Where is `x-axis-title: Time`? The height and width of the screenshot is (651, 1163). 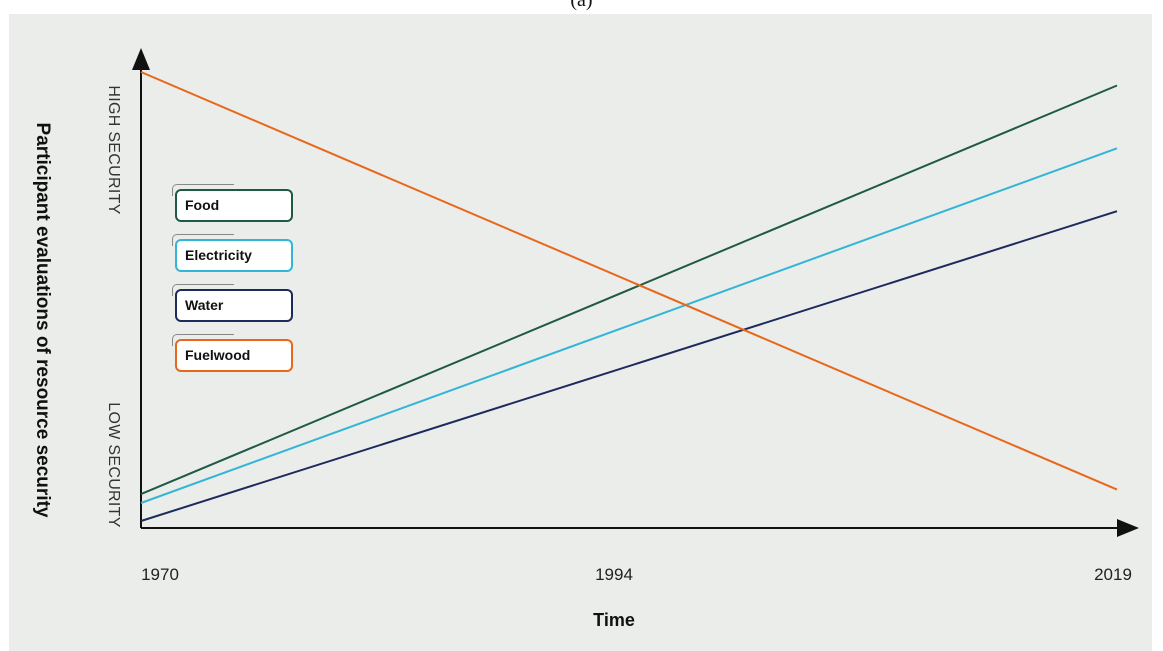 x-axis-title: Time is located at coordinates (614, 620).